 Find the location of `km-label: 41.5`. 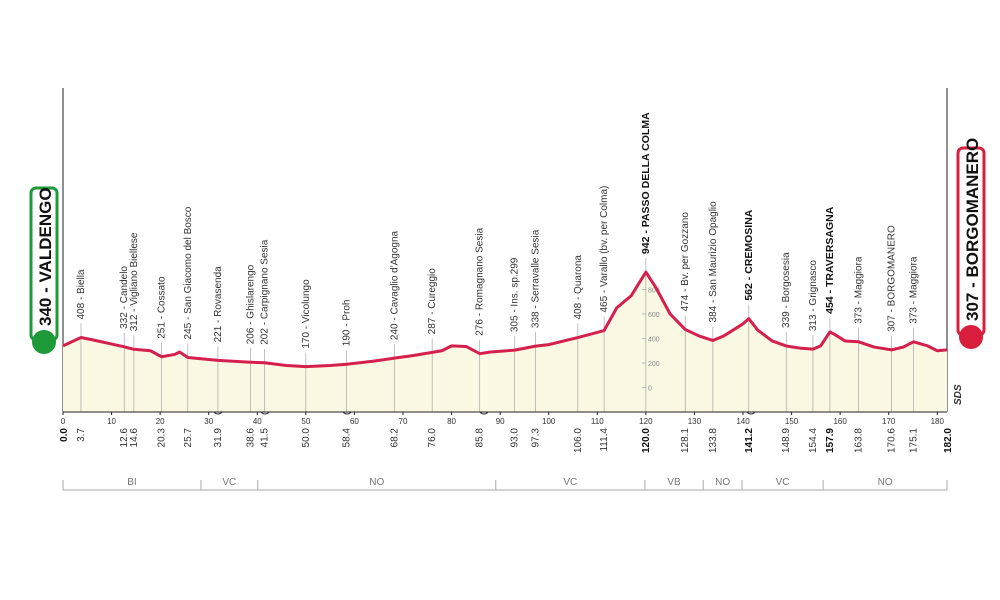

km-label: 41.5 is located at coordinates (265, 438).